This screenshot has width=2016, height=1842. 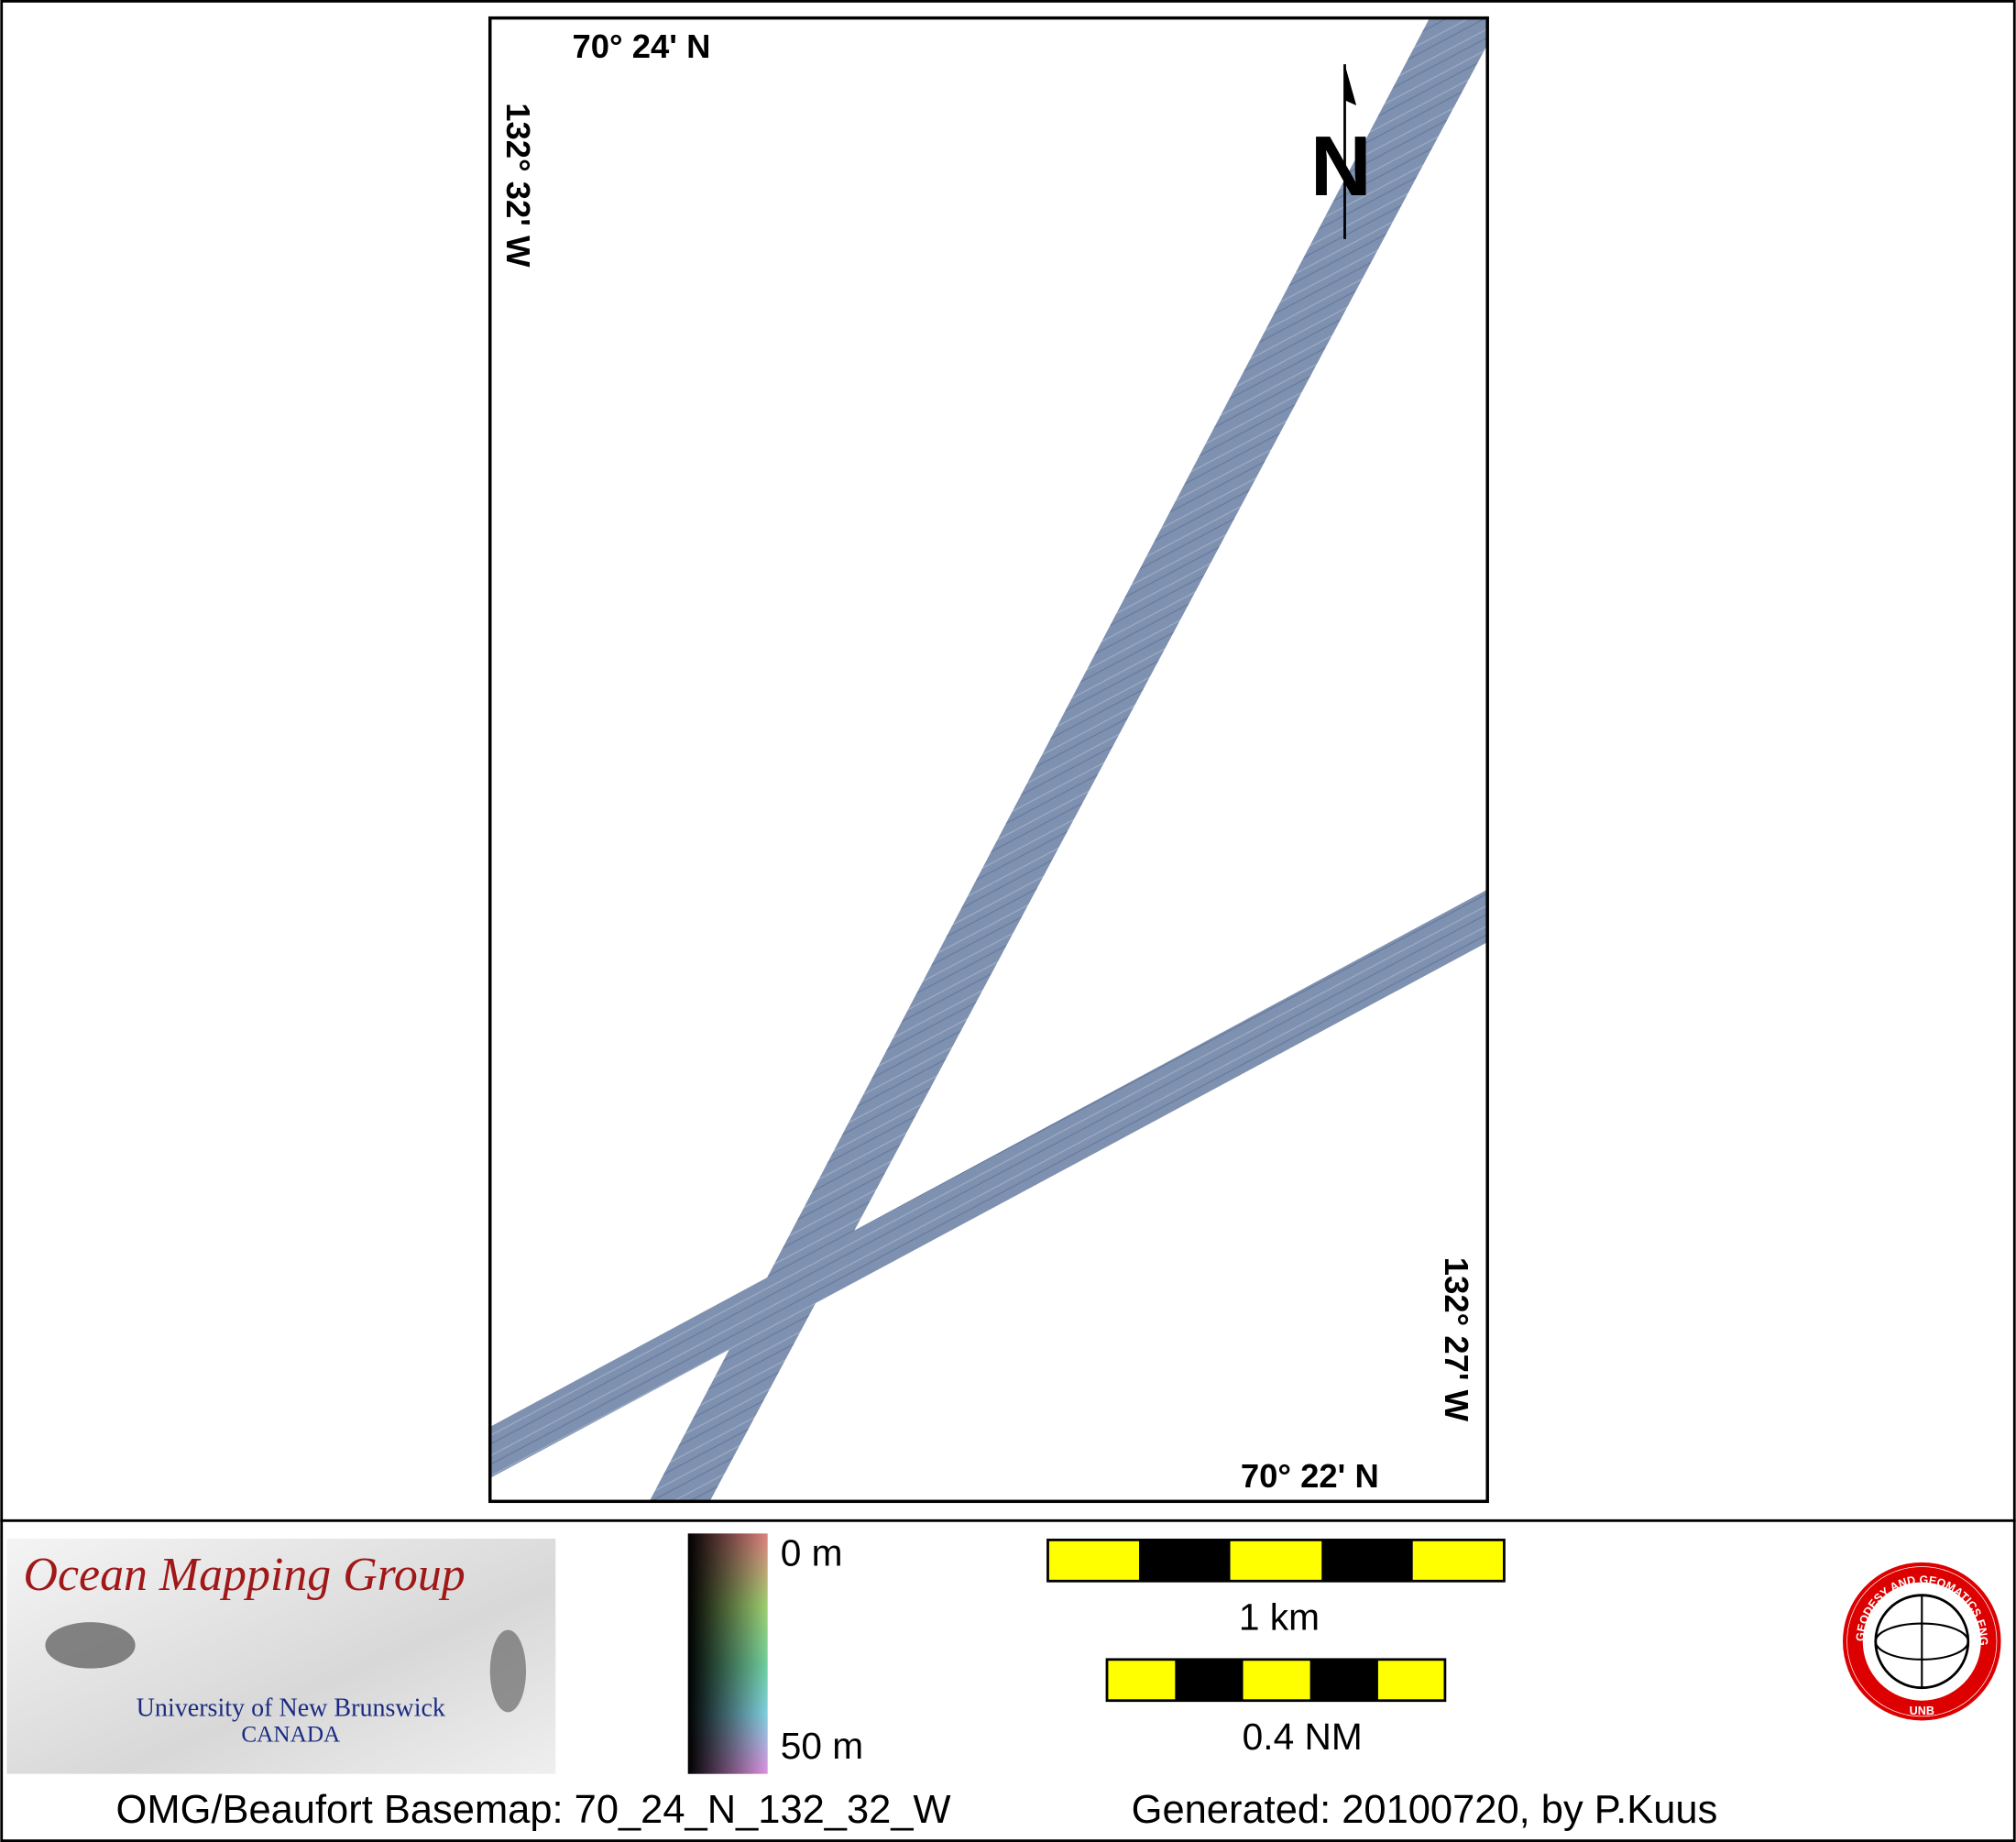 I want to click on lon-label: 132° 27' W, so click(x=1456, y=1340).